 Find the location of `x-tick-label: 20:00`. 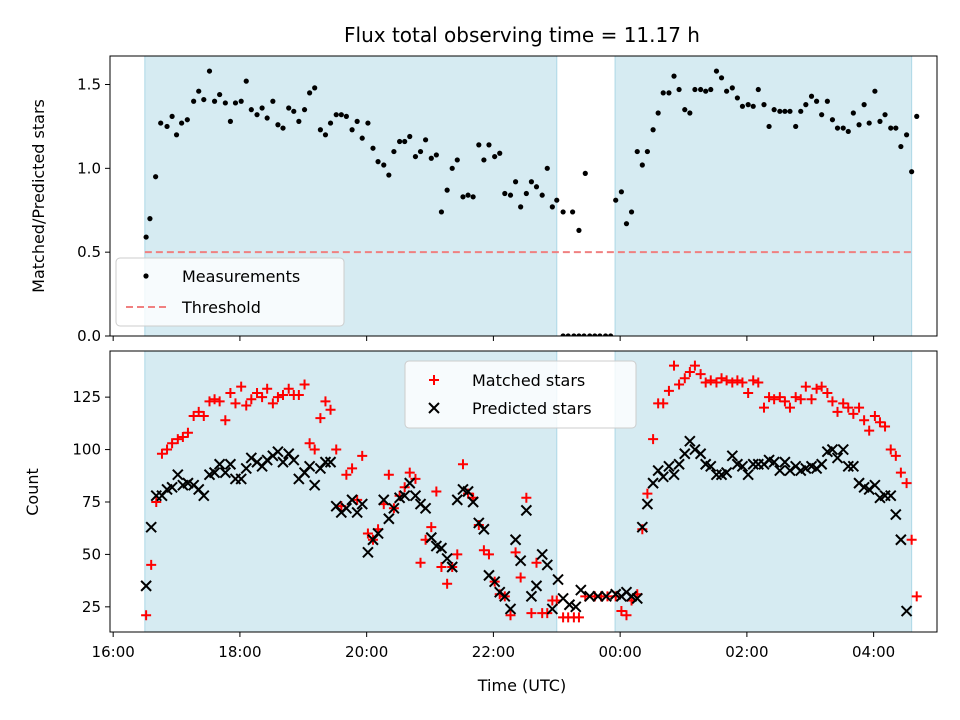

x-tick-label: 20:00 is located at coordinates (366, 652).